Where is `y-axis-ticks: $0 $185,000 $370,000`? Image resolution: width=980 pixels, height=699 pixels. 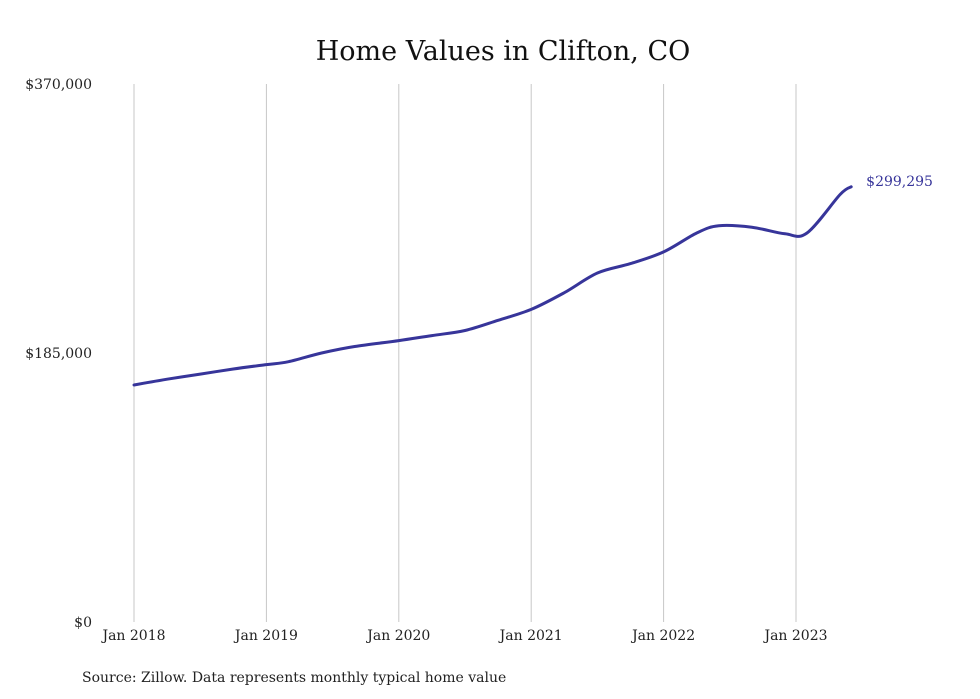 y-axis-ticks: $0 $185,000 $370,000 is located at coordinates (58, 354).